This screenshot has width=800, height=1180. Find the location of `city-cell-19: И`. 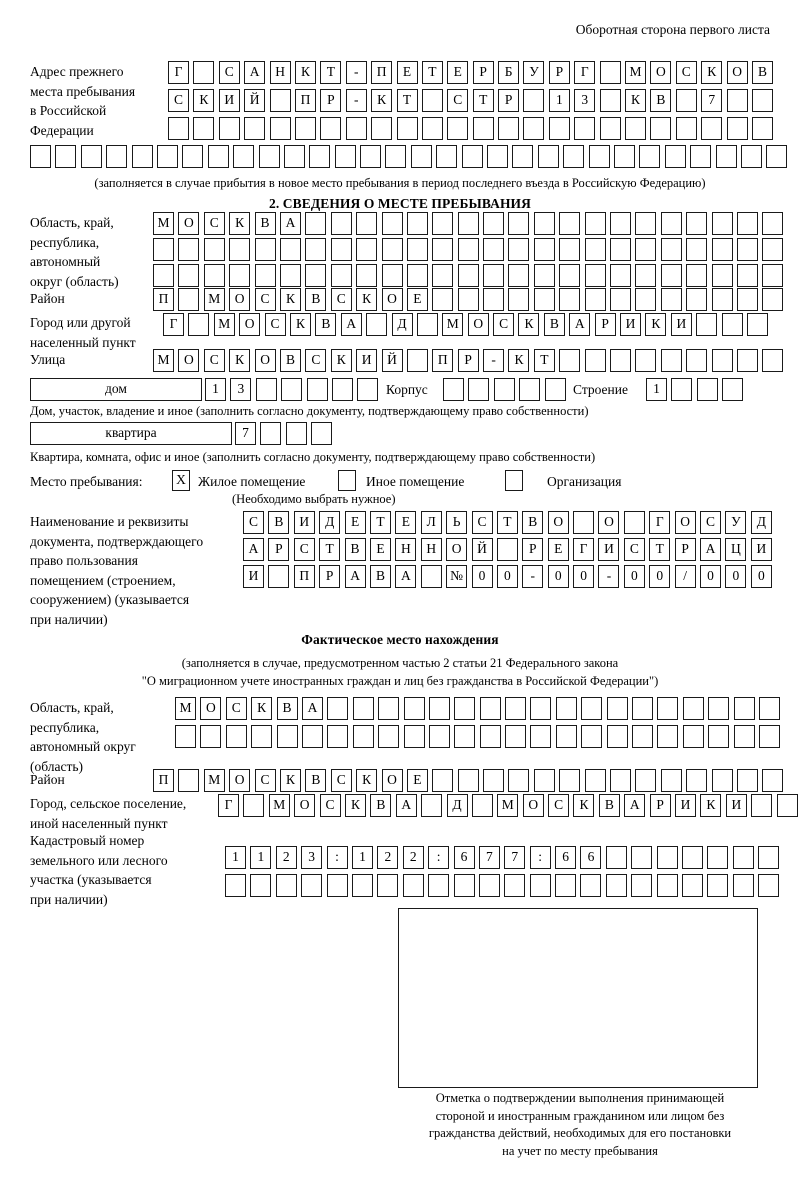

city-cell-19: И is located at coordinates (631, 324).